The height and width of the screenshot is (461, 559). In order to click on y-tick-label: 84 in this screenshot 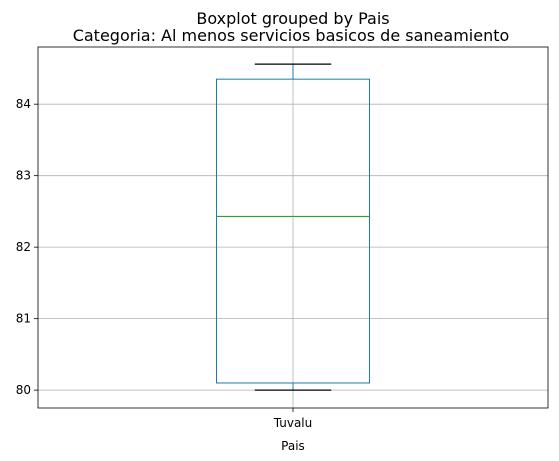, I will do `click(23, 104)`.